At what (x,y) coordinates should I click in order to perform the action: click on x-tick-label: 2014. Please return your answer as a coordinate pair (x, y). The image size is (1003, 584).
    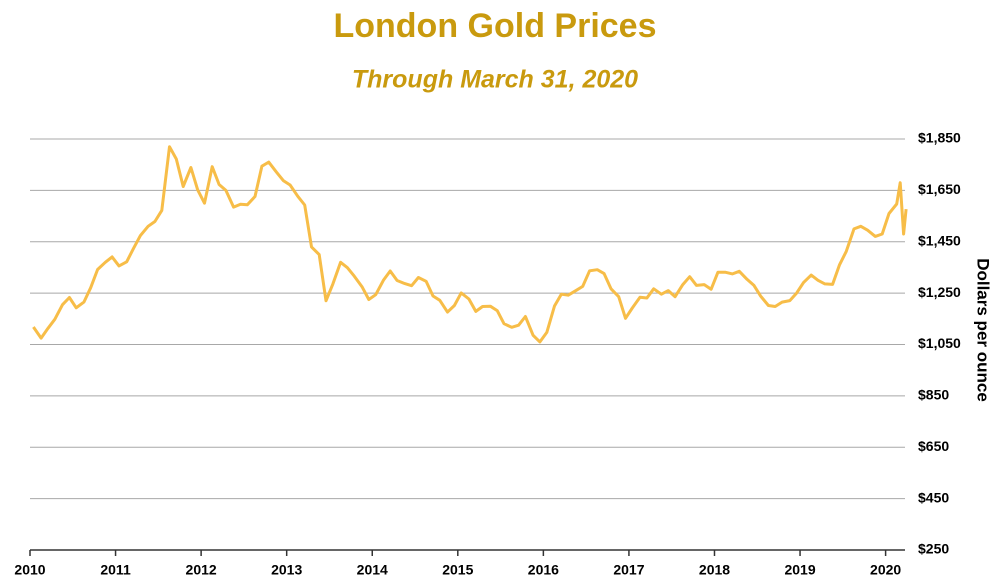
    Looking at the image, I should click on (372, 570).